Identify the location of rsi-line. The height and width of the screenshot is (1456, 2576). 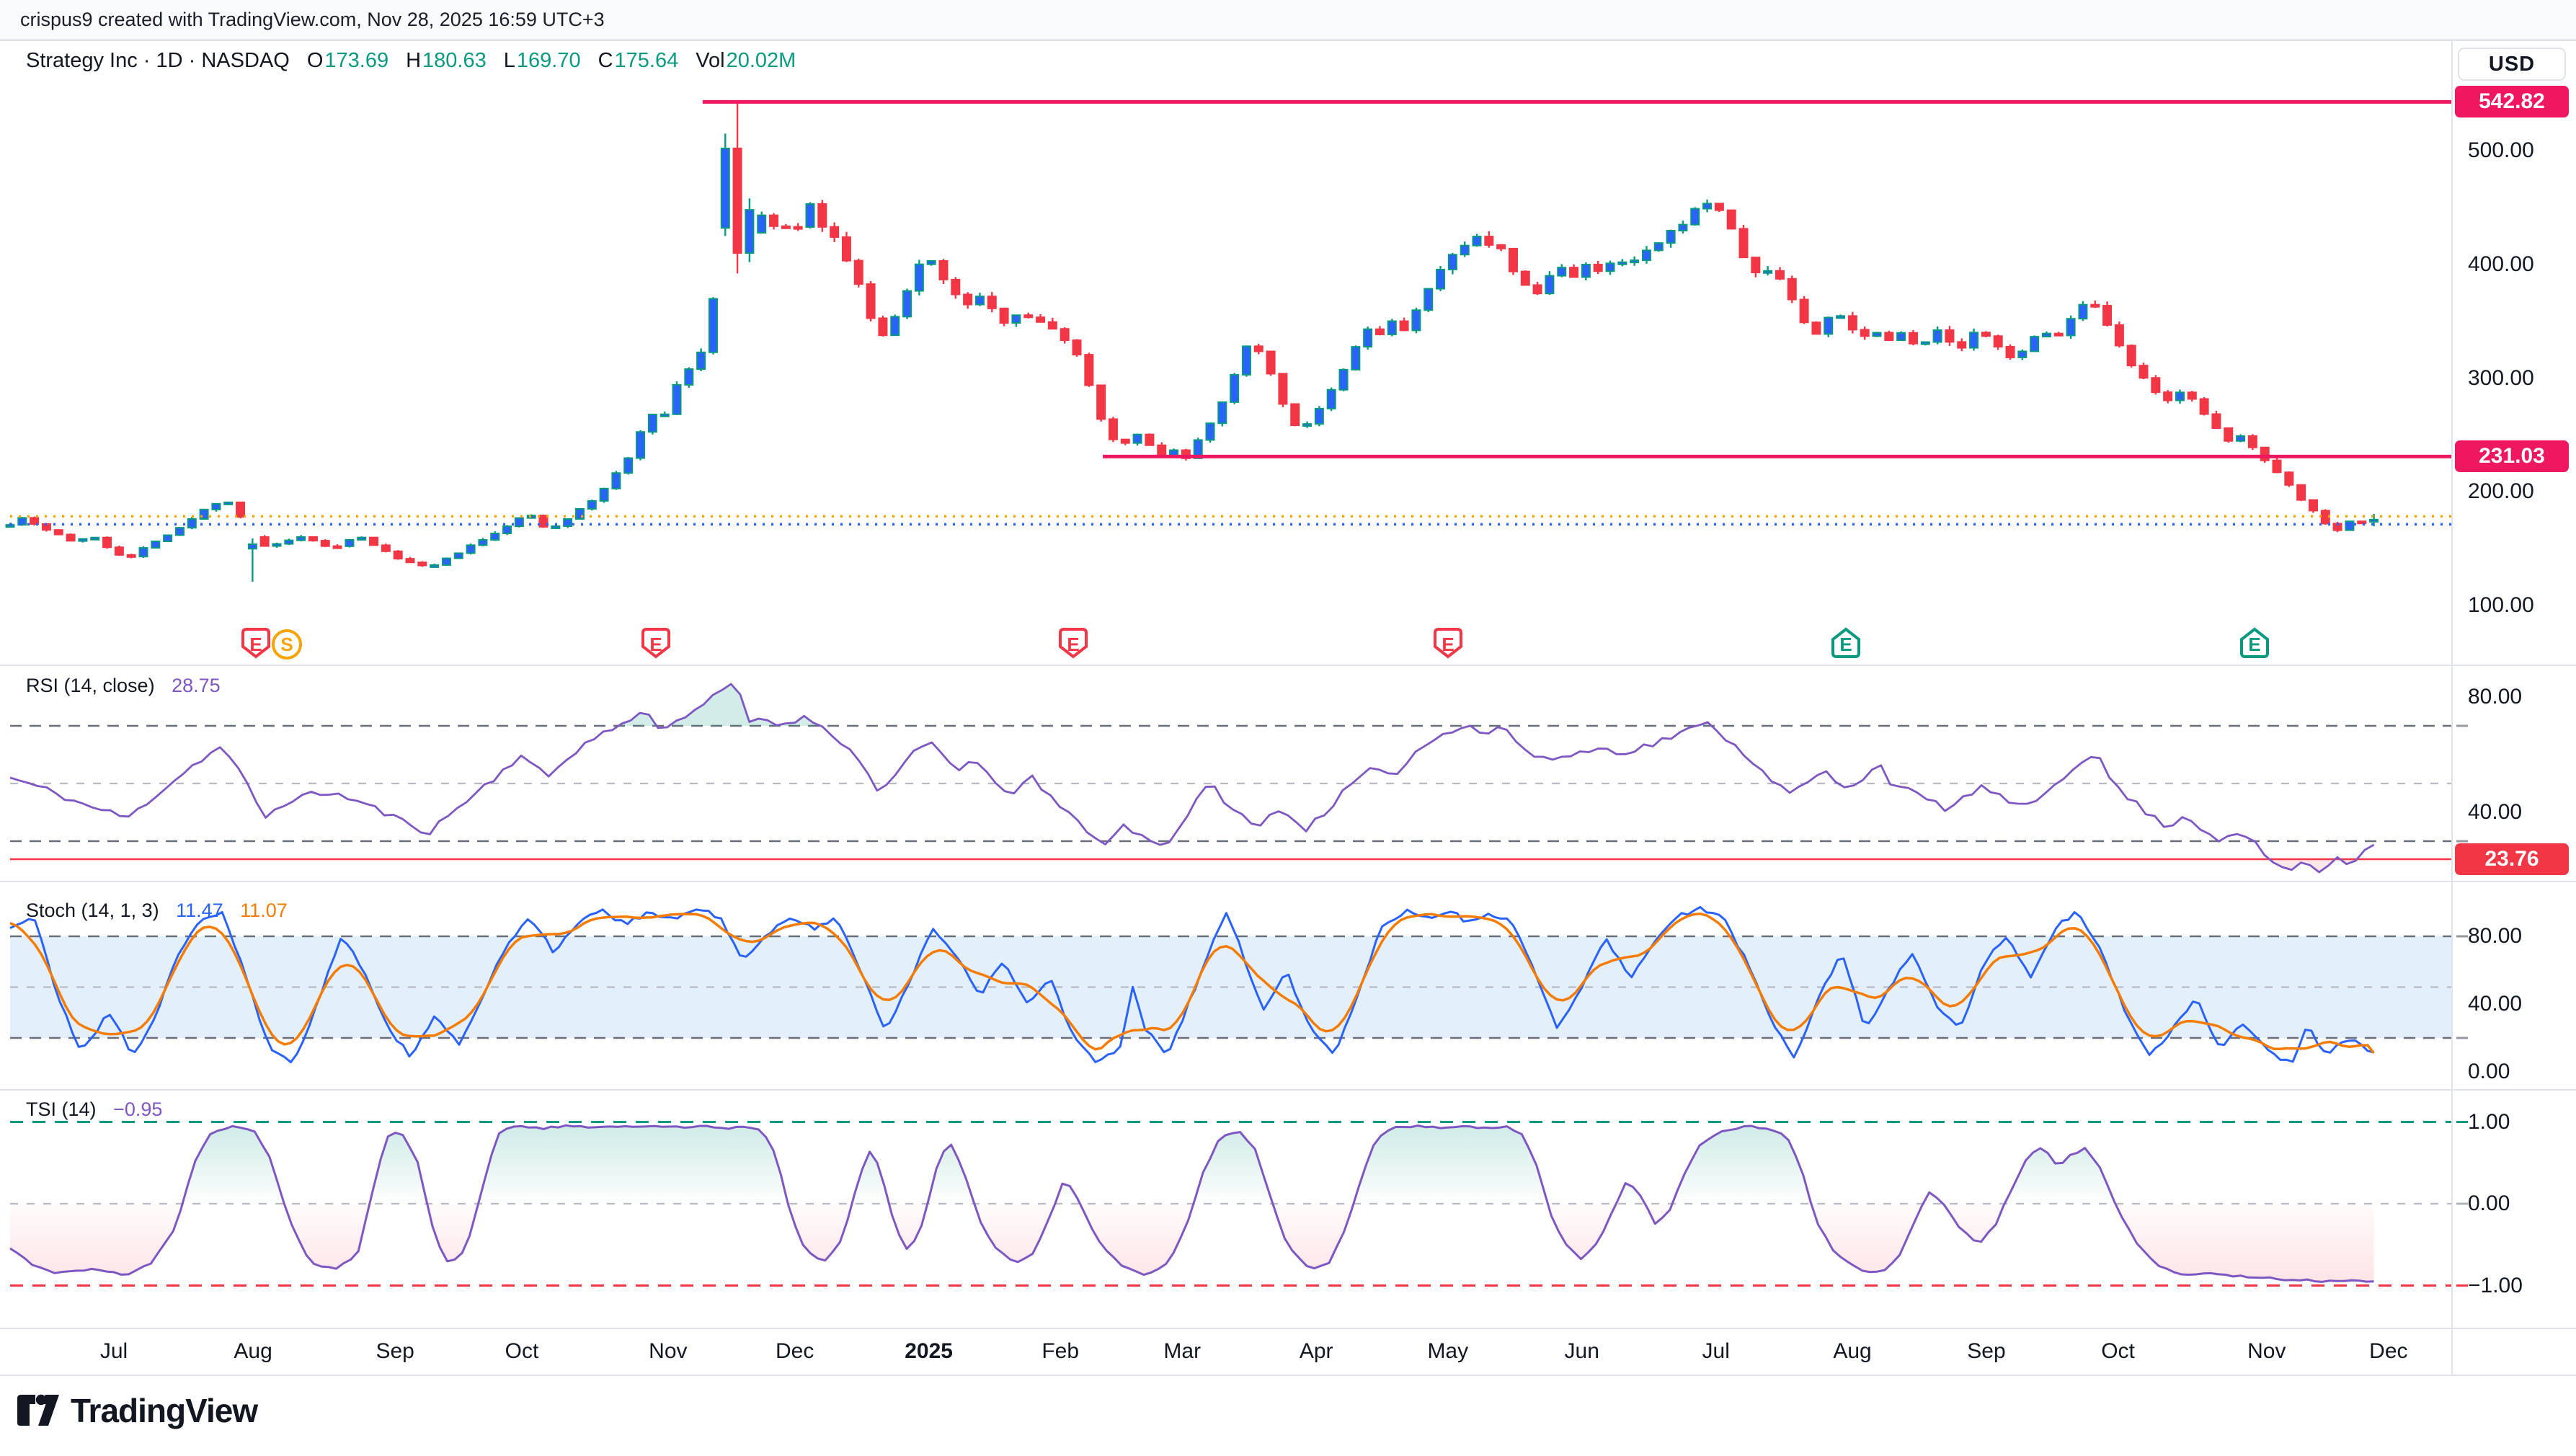
(1192, 778).